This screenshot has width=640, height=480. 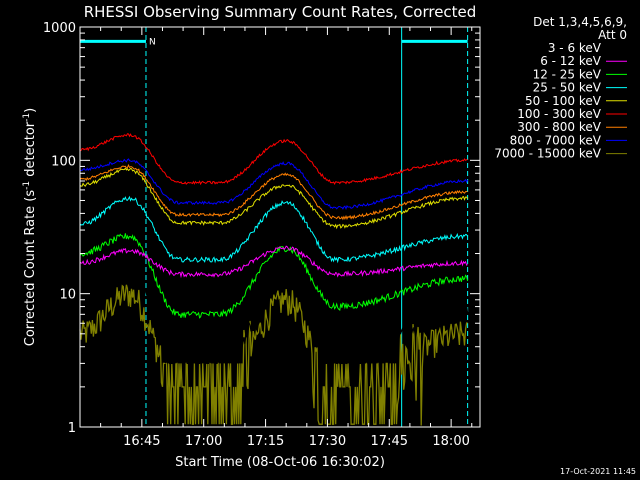 What do you see at coordinates (141, 441) in the screenshot?
I see `x-tick-label: 16:45` at bounding box center [141, 441].